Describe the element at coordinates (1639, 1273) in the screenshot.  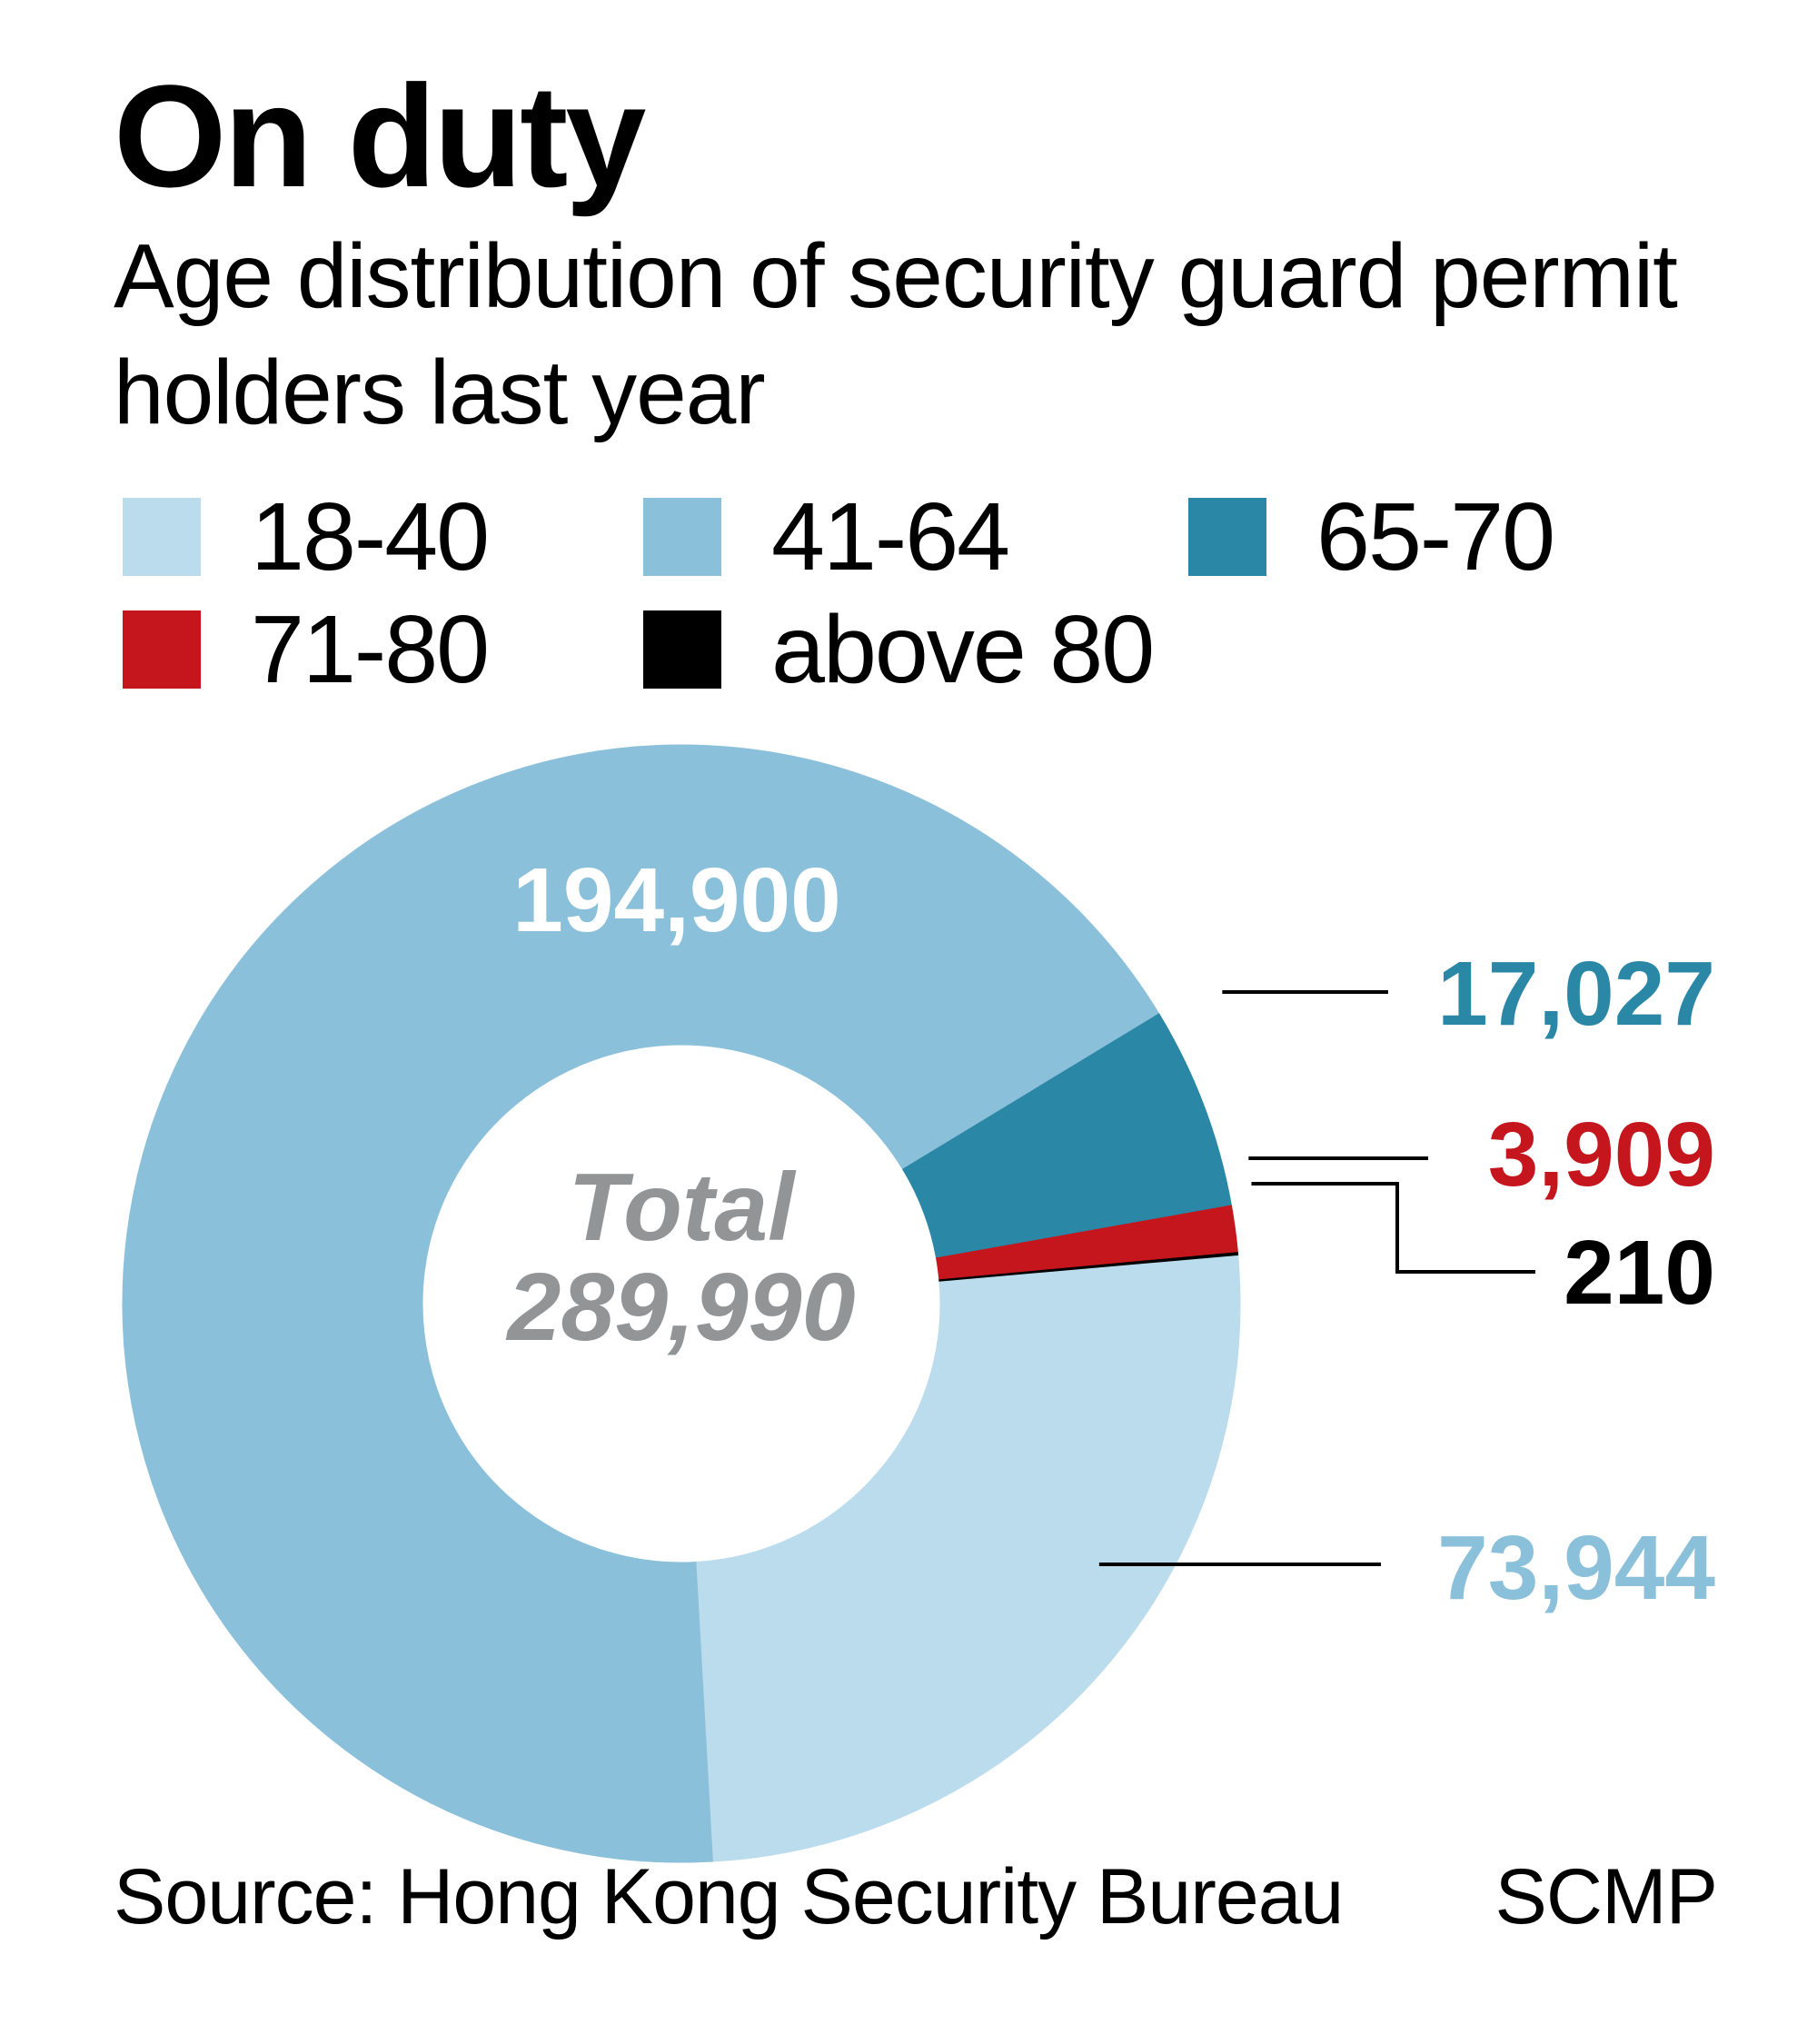
I see `value-label-above-80: 210` at that location.